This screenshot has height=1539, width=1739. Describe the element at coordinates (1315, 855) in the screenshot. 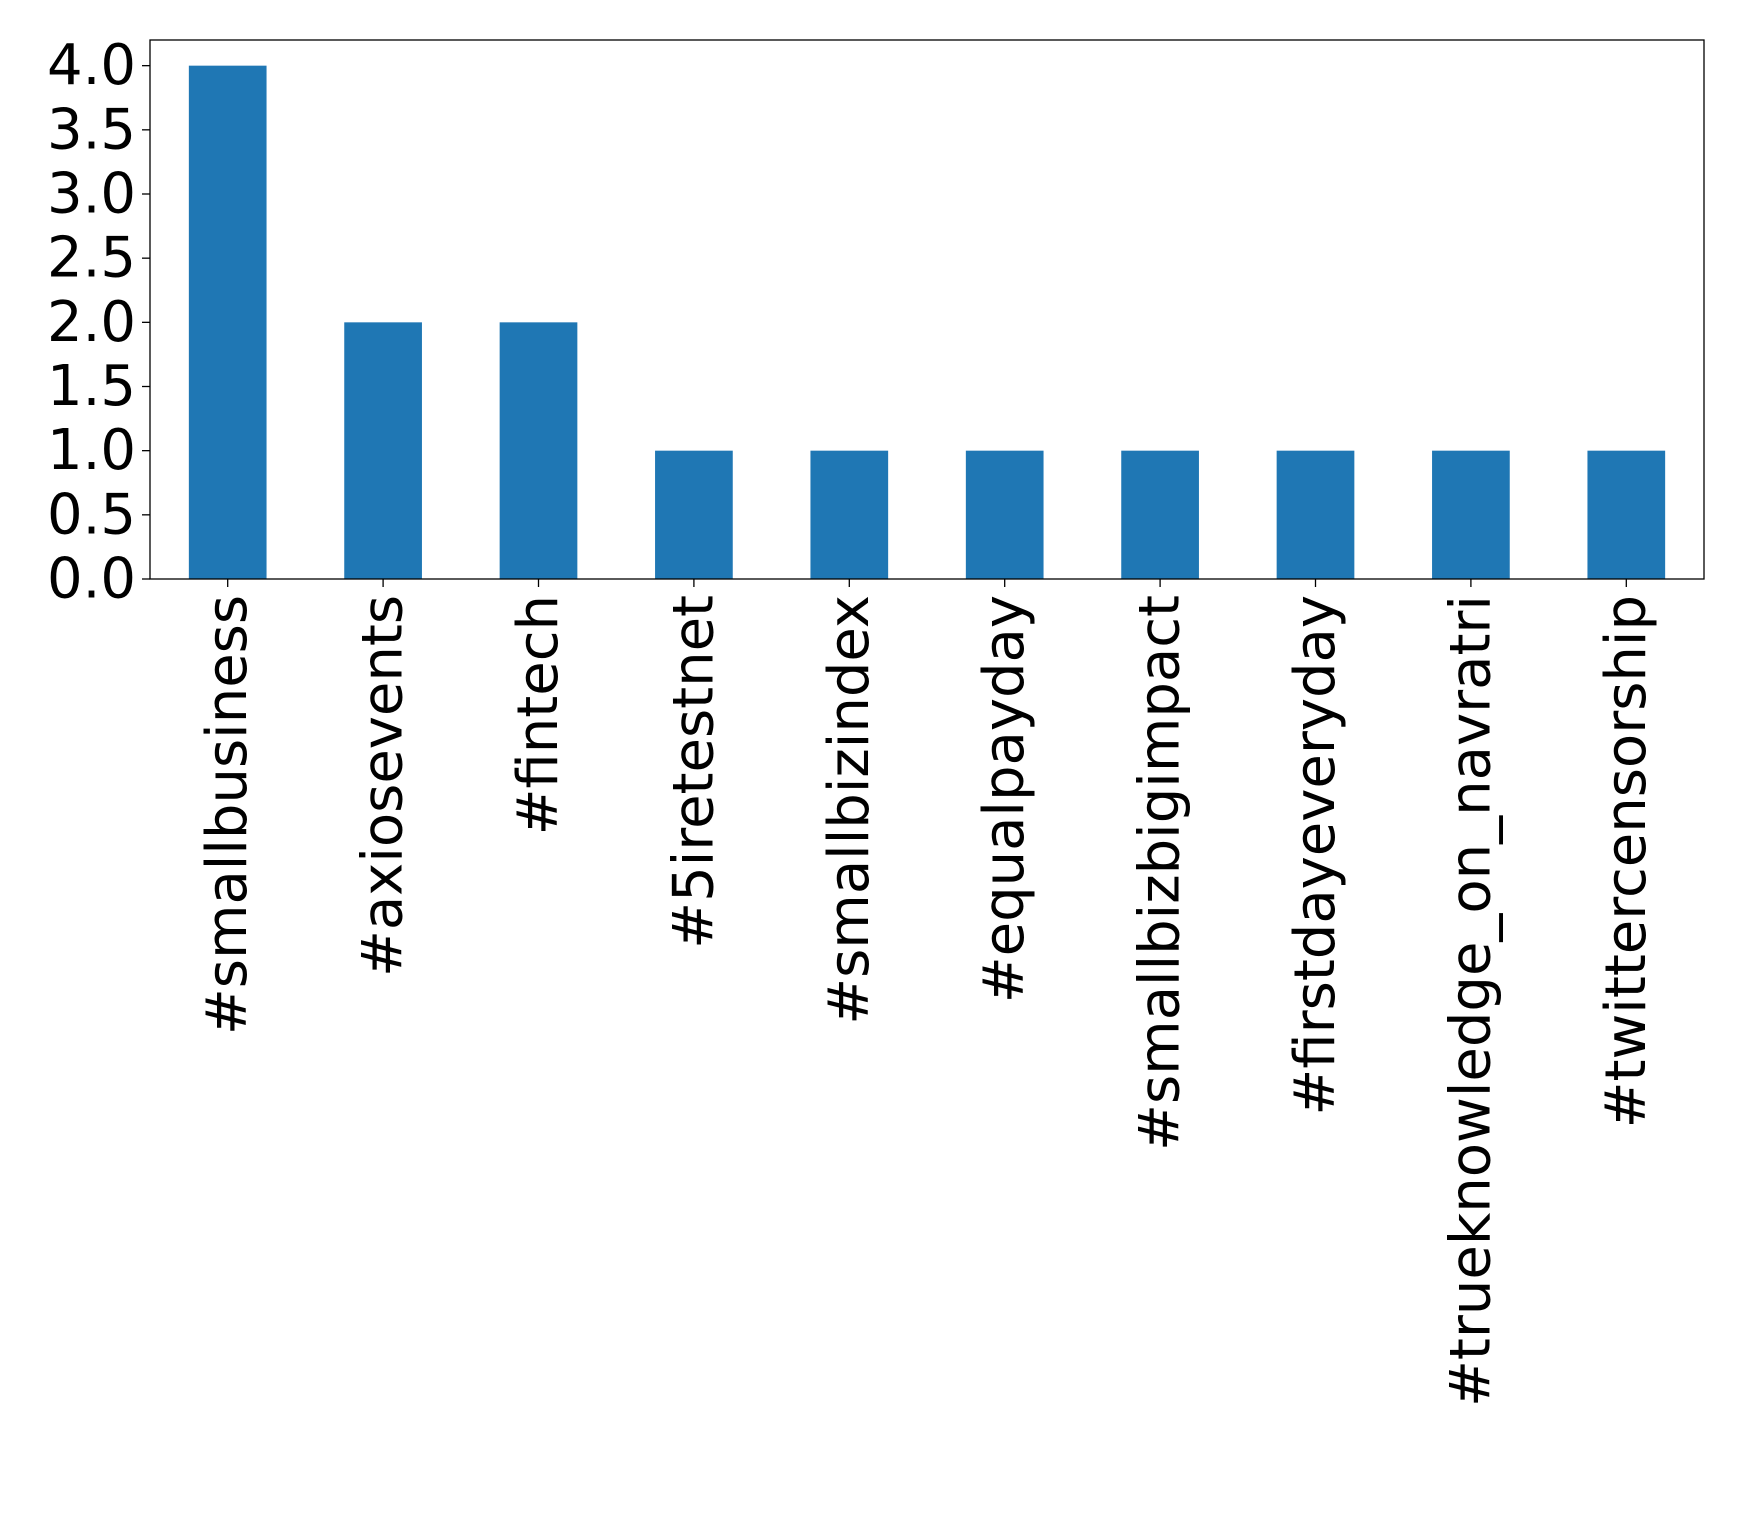

I see `x-tick-label: #firstdayeveryday` at that location.